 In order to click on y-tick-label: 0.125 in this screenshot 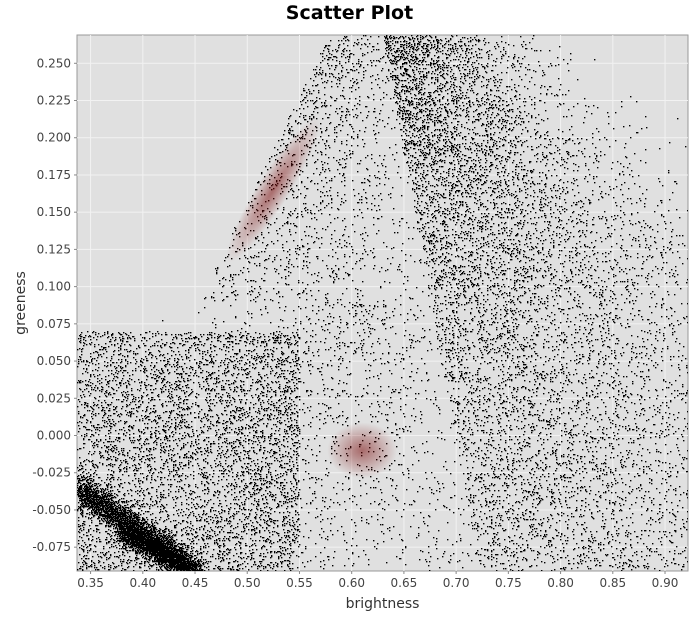, I will do `click(54, 249)`.